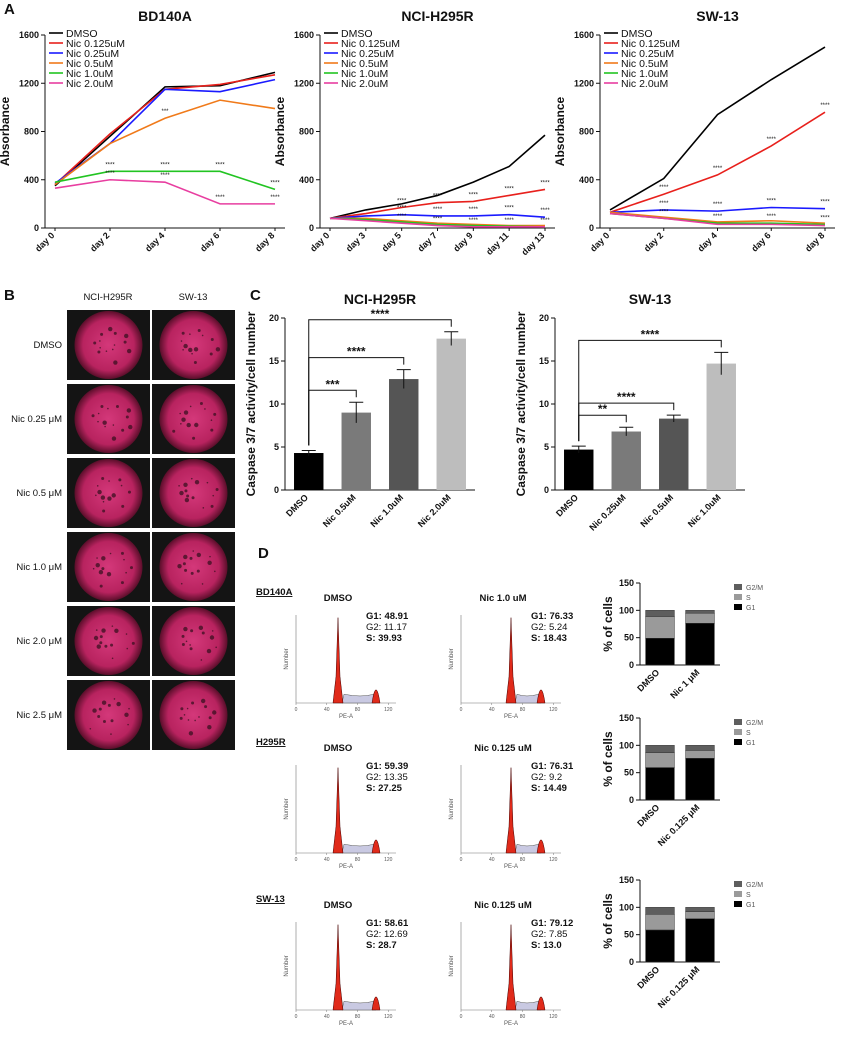  Describe the element at coordinates (9, 9) in the screenshot. I see `panel-label: A` at that location.